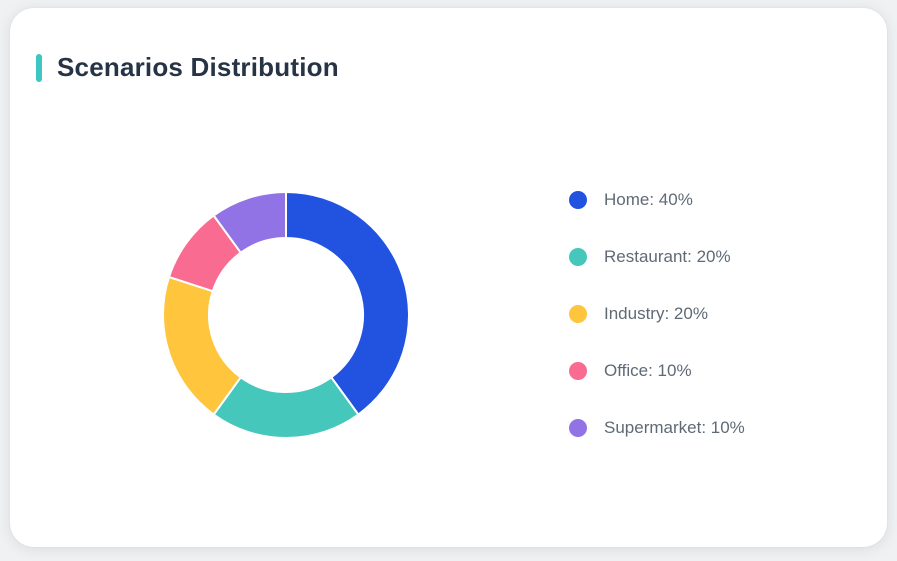 The image size is (897, 561). What do you see at coordinates (347, 303) in the screenshot?
I see `donut-segment-home` at bounding box center [347, 303].